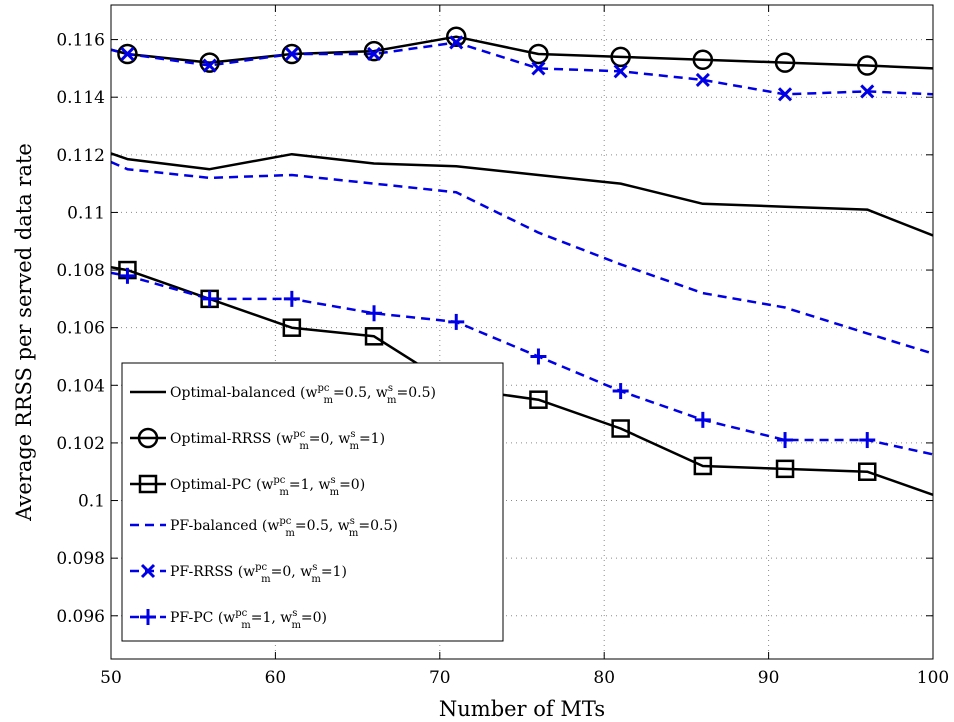  What do you see at coordinates (604, 678) in the screenshot?
I see `x-tick-label: 80` at bounding box center [604, 678].